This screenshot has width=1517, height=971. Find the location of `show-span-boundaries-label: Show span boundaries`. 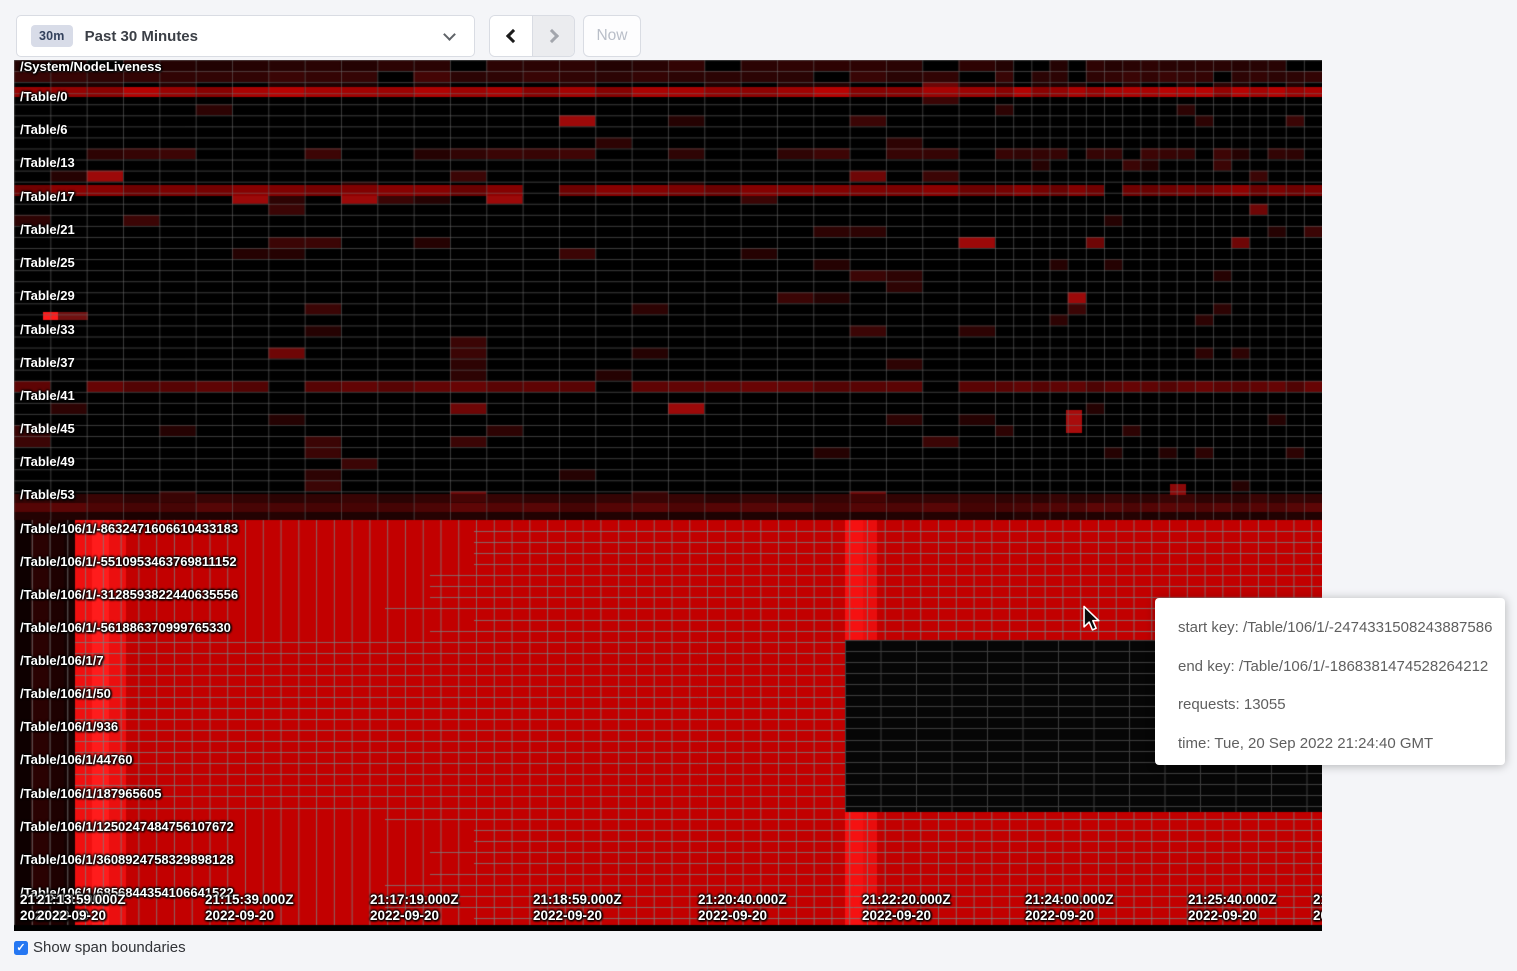

show-span-boundaries-label: Show span boundaries is located at coordinates (109, 947).